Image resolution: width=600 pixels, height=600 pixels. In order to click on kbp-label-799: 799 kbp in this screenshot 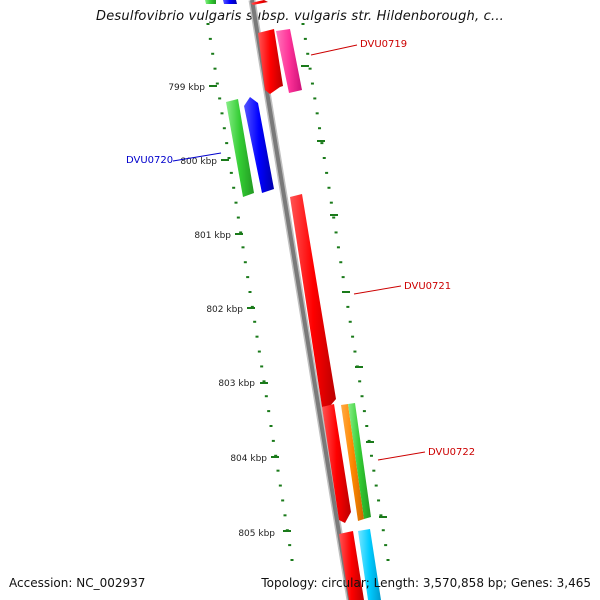, I will do `click(186, 88)`.